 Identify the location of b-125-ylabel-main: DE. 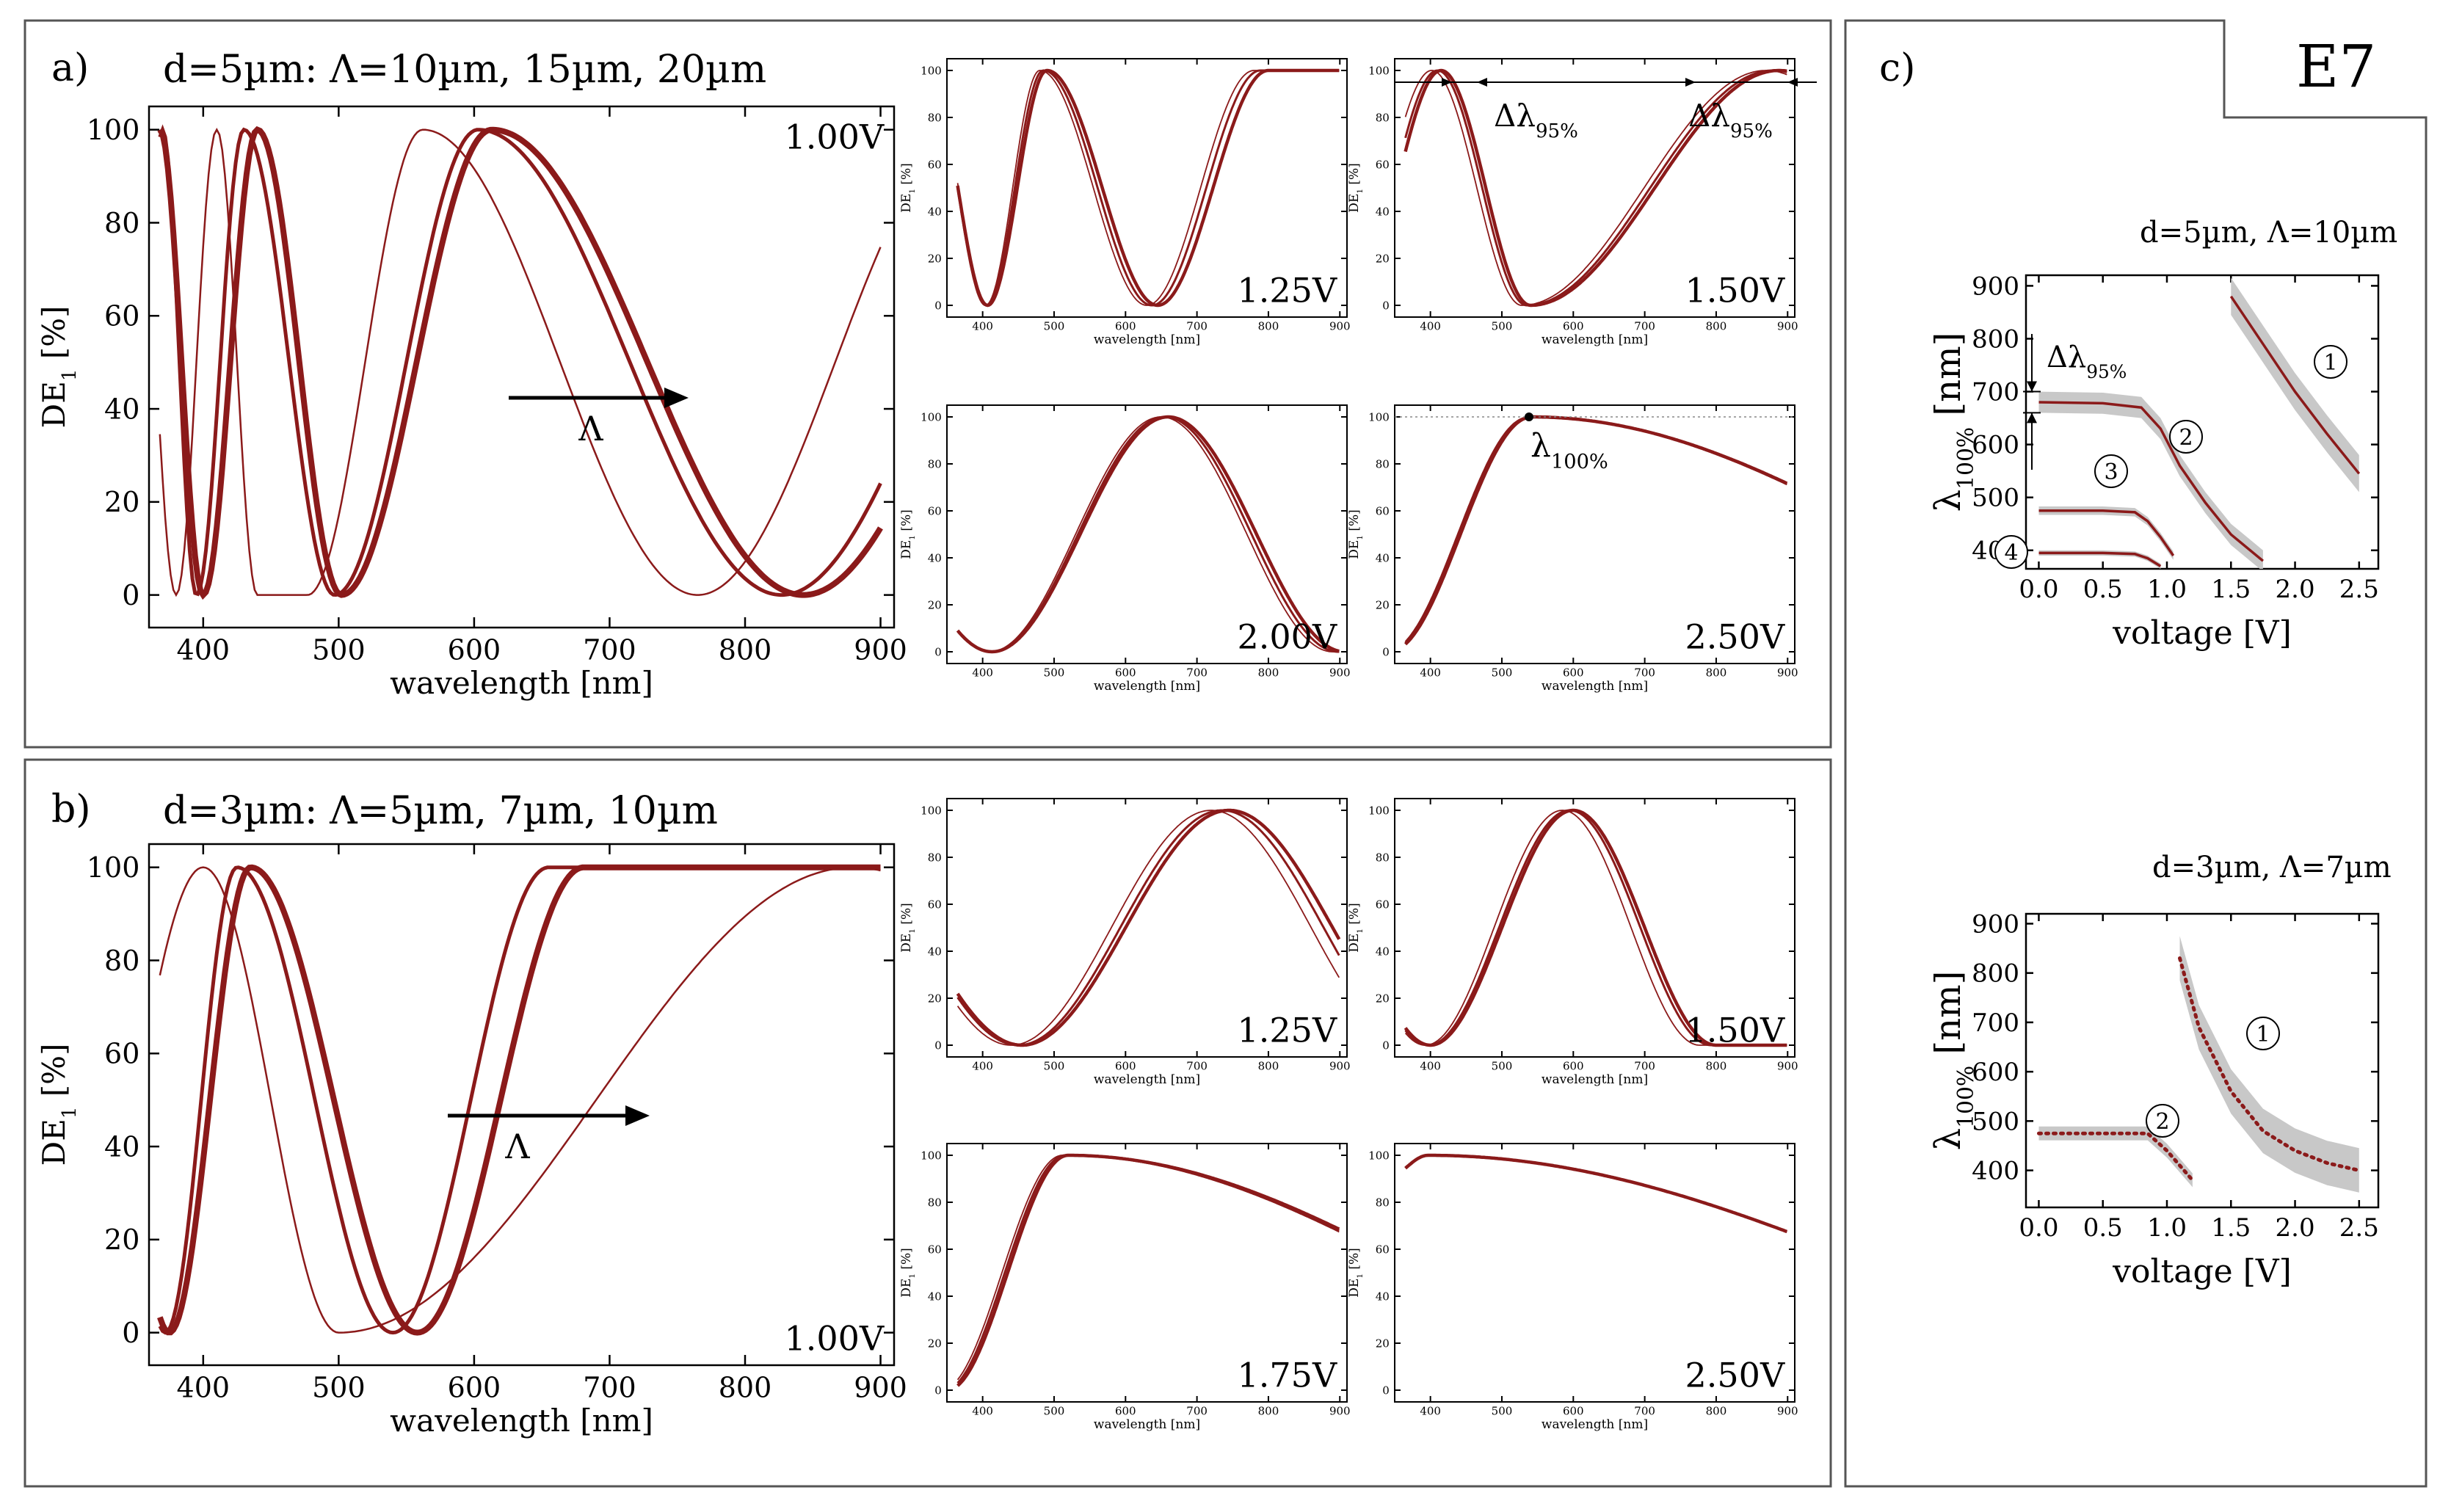
(906, 943).